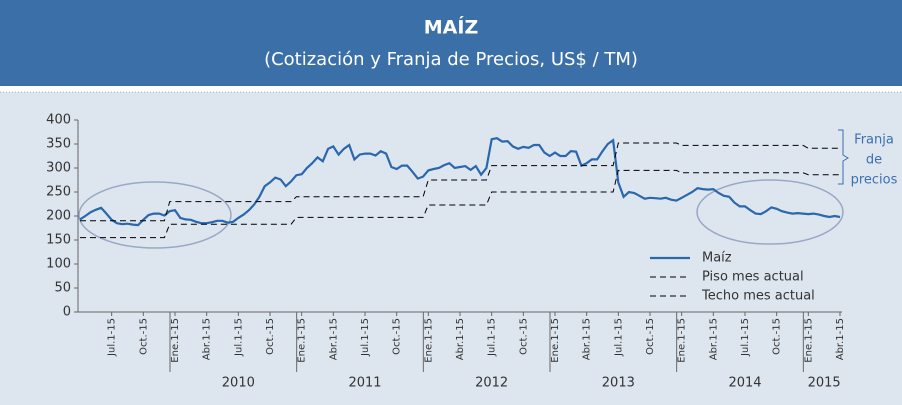 The height and width of the screenshot is (405, 902). What do you see at coordinates (58, 264) in the screenshot?
I see `y-tick-label: 100` at bounding box center [58, 264].